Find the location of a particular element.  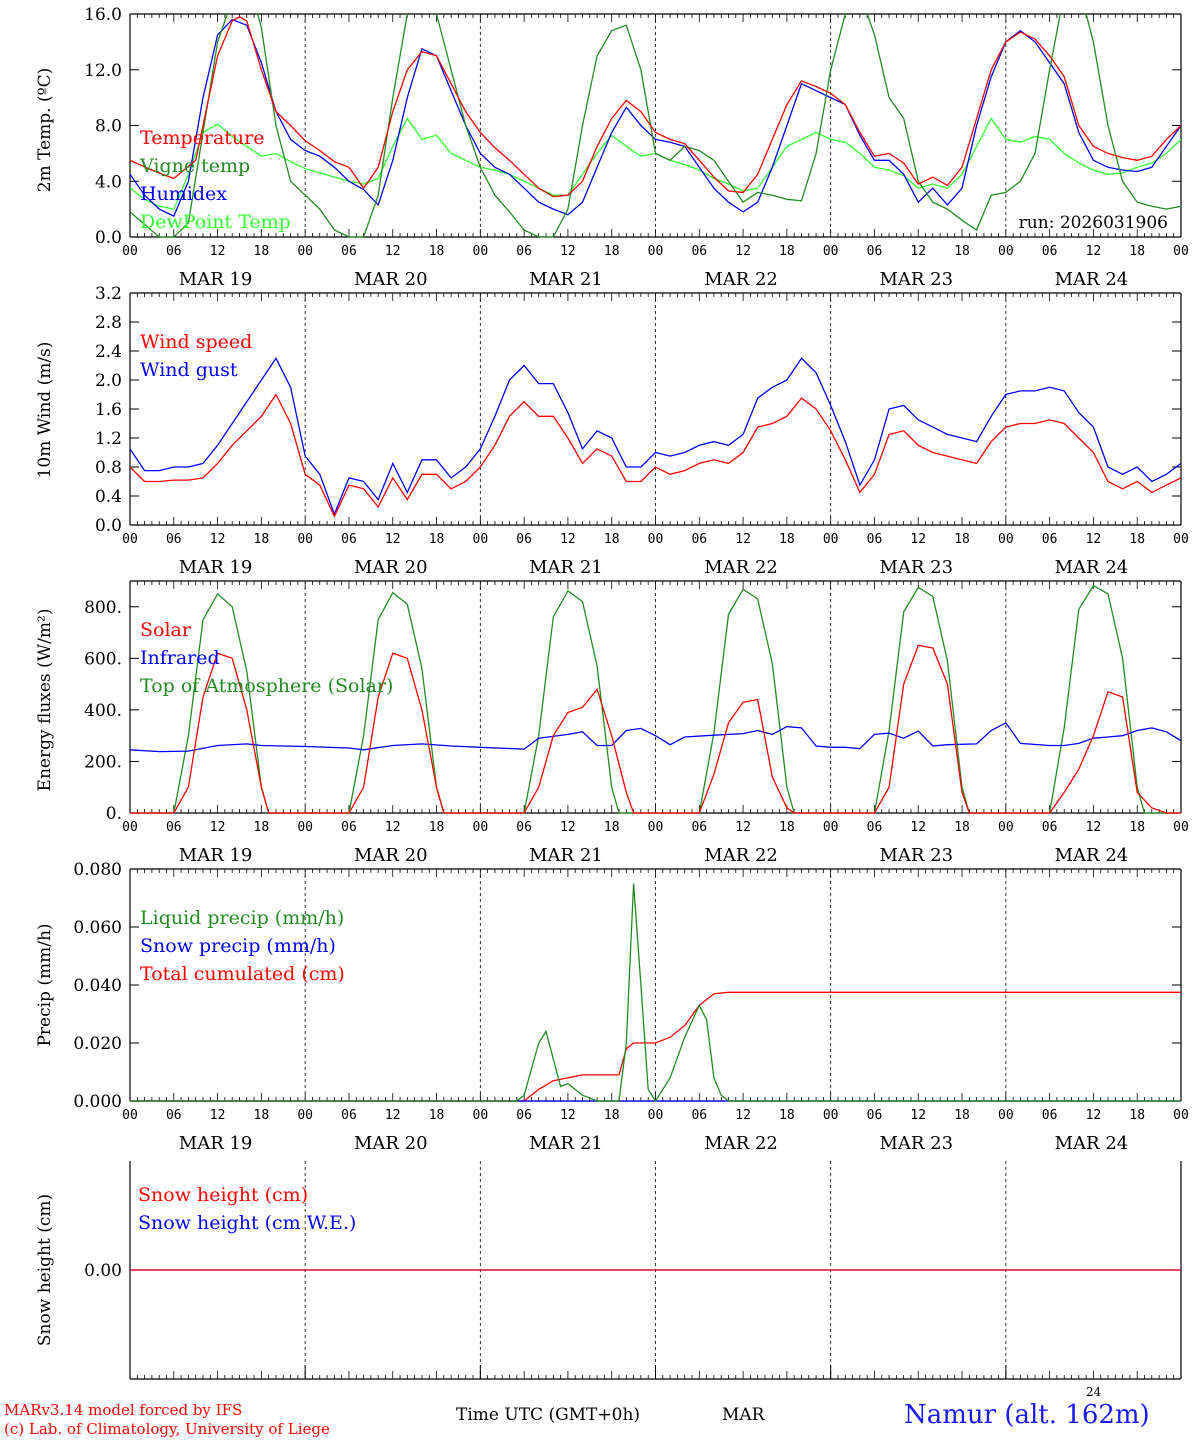

energy-series-solar is located at coordinates (655, 729).